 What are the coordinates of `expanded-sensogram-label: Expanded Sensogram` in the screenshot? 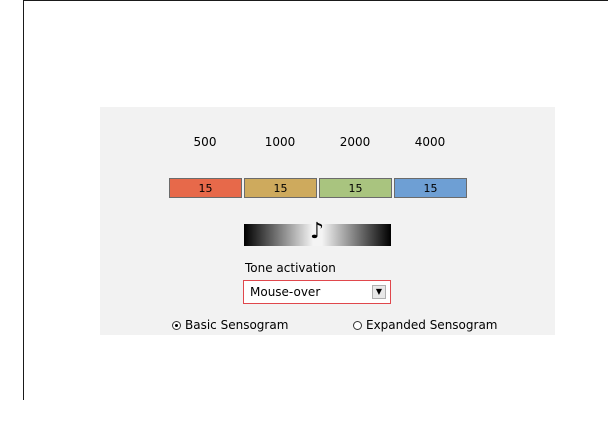 It's located at (432, 325).